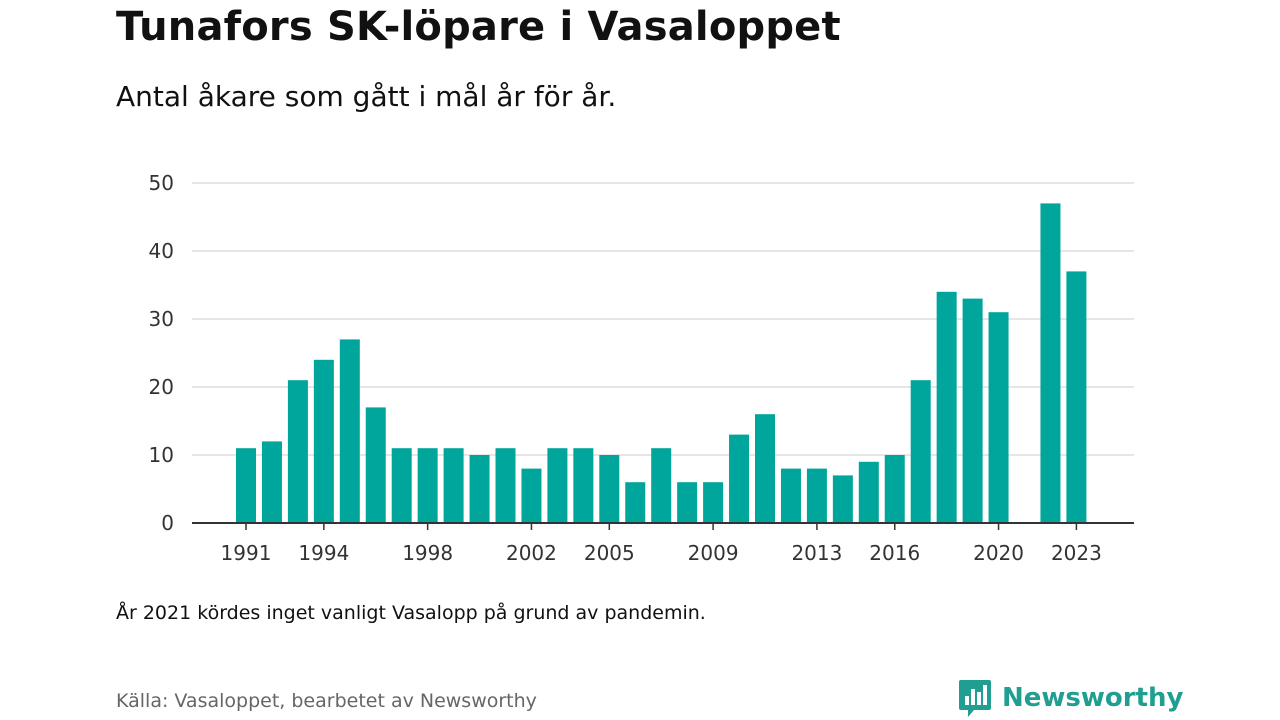 The height and width of the screenshot is (720, 1280). I want to click on bar-1995, so click(349, 431).